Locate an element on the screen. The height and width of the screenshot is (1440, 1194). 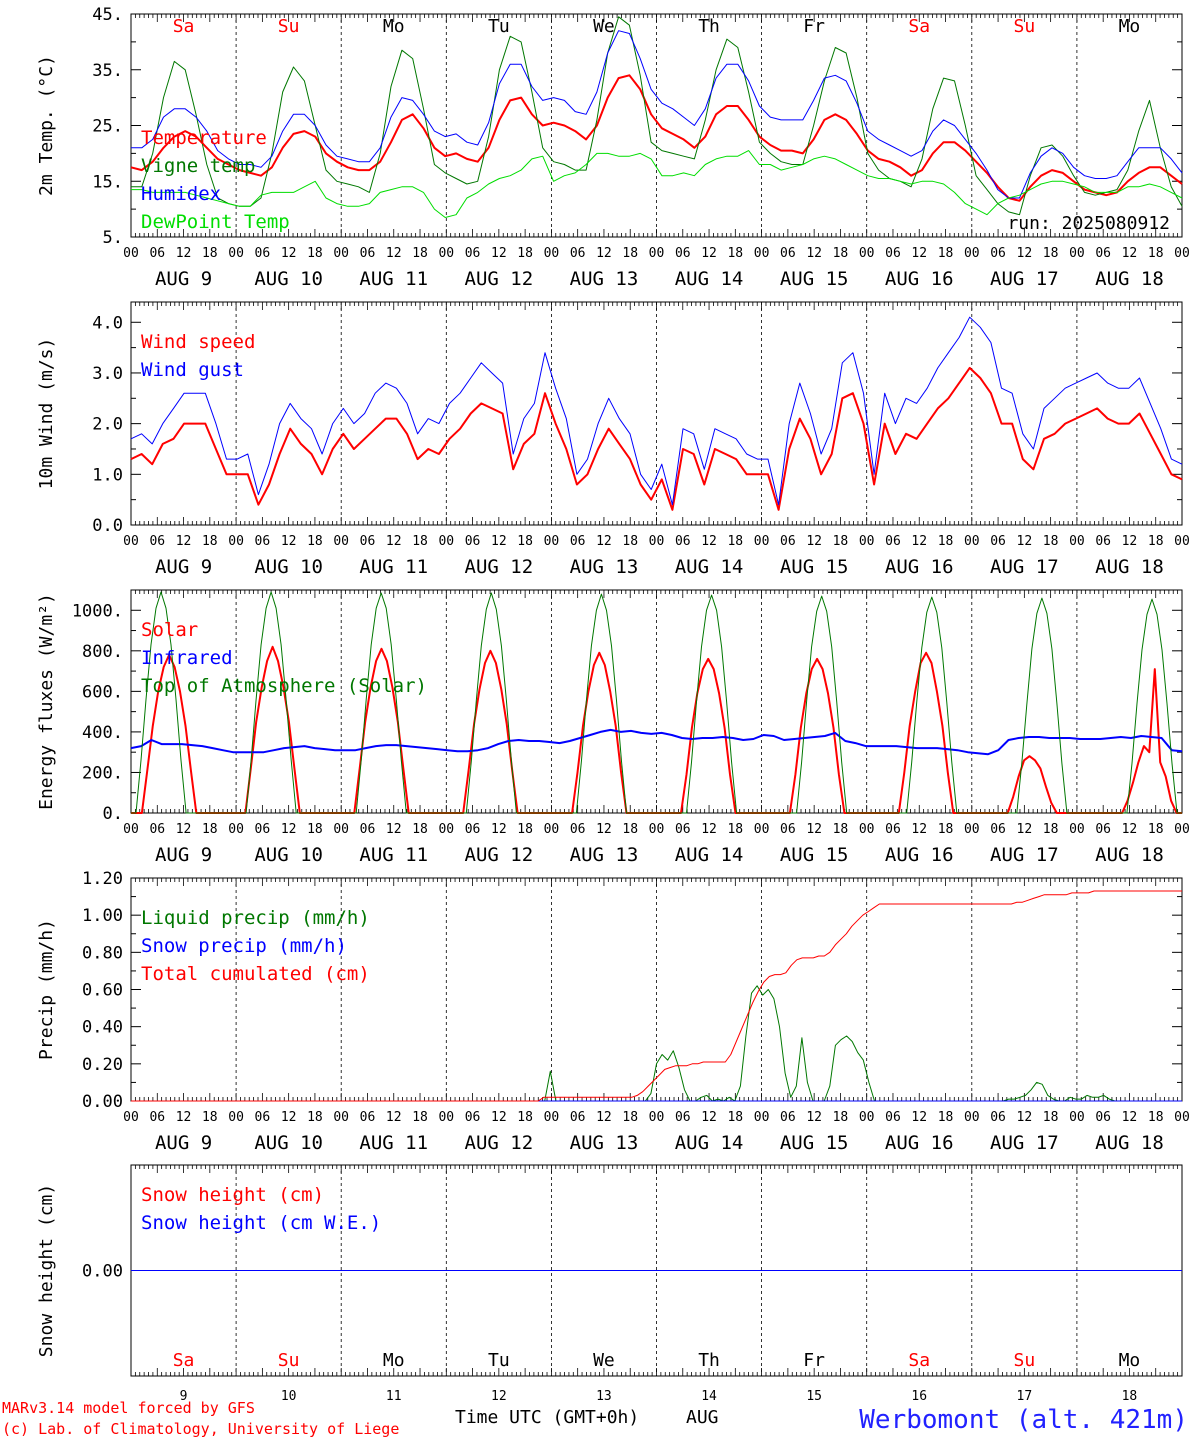
y-tick-label: 1.0 is located at coordinates (107, 475).